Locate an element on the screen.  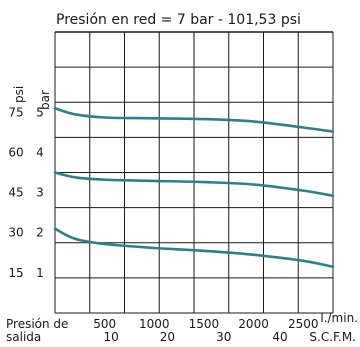
y-tick-label-bar: 1 is located at coordinates (40, 273).